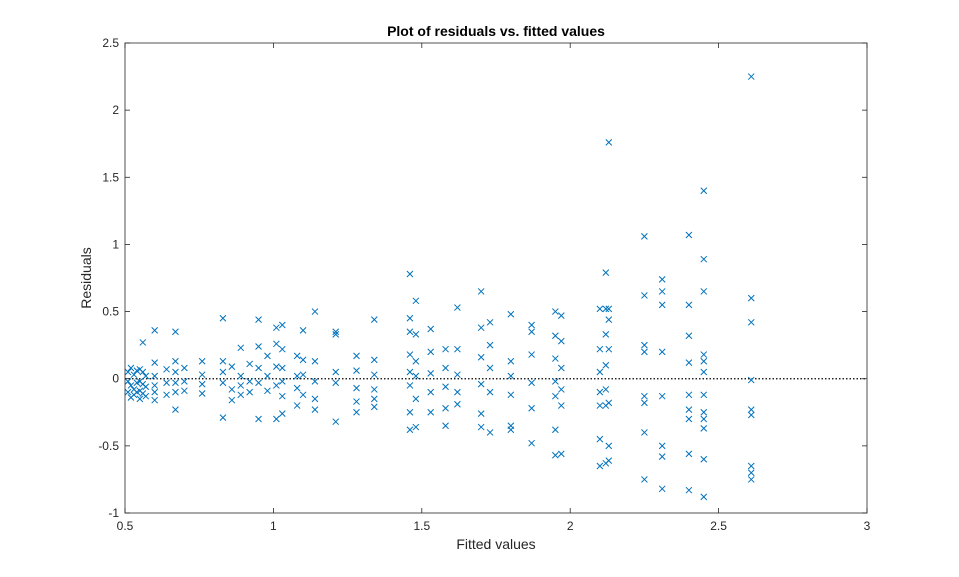  What do you see at coordinates (115, 110) in the screenshot?
I see `y-tick-label: 2` at bounding box center [115, 110].